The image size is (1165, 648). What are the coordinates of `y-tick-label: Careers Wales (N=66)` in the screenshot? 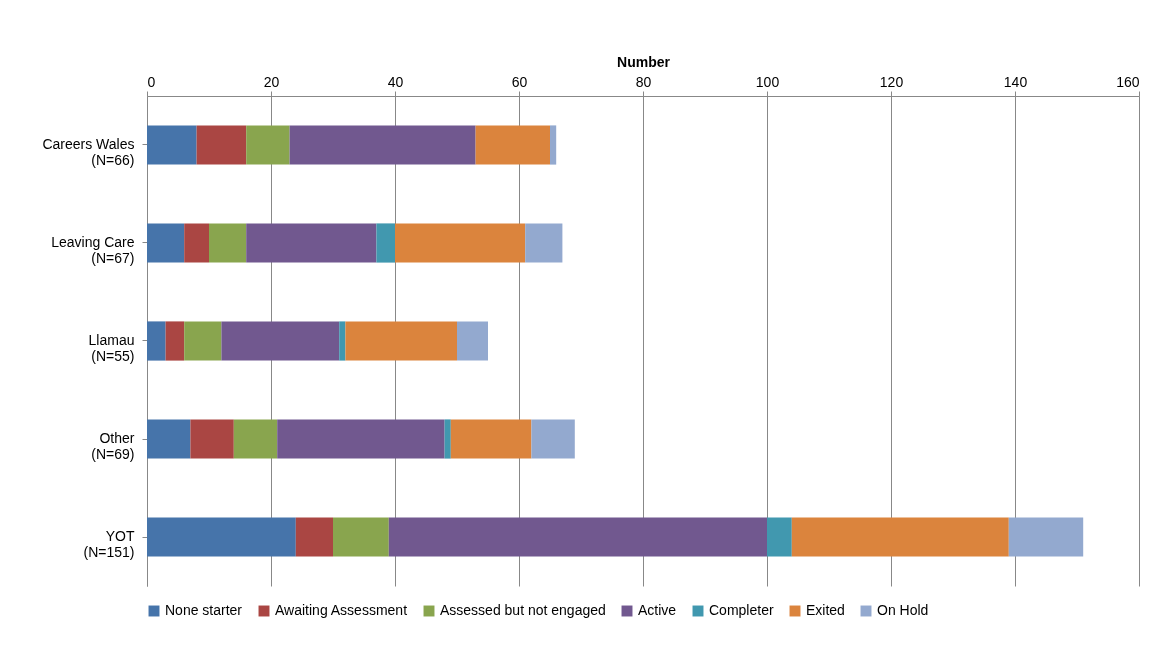 It's located at (88, 152).